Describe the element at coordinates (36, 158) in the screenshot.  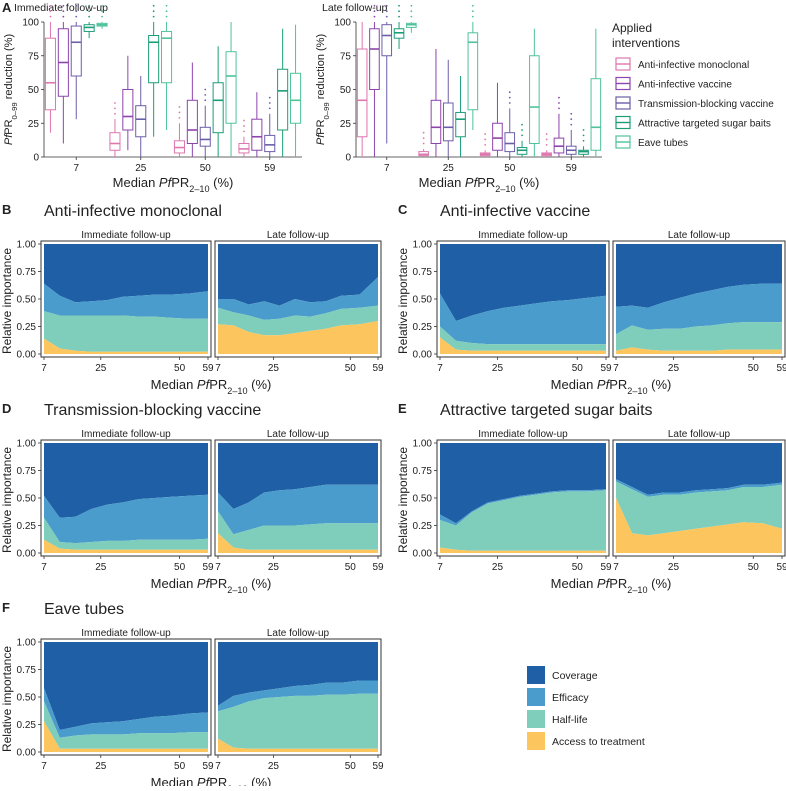
I see `y-tick-label: 0` at that location.